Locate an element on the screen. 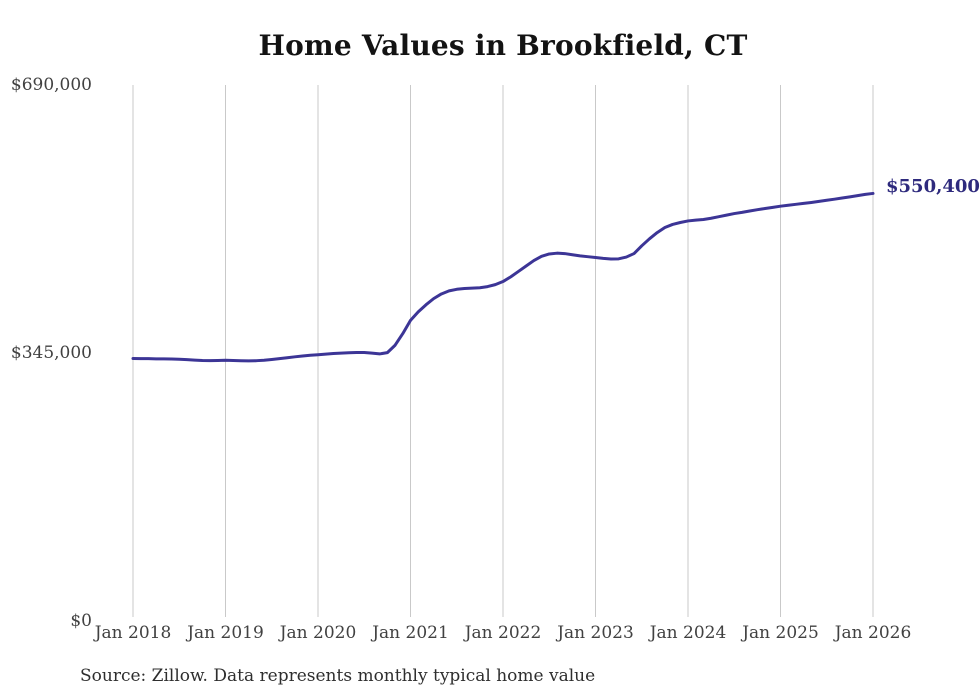 The image size is (980, 699). x-axis-label: Jan 2019 is located at coordinates (225, 633).